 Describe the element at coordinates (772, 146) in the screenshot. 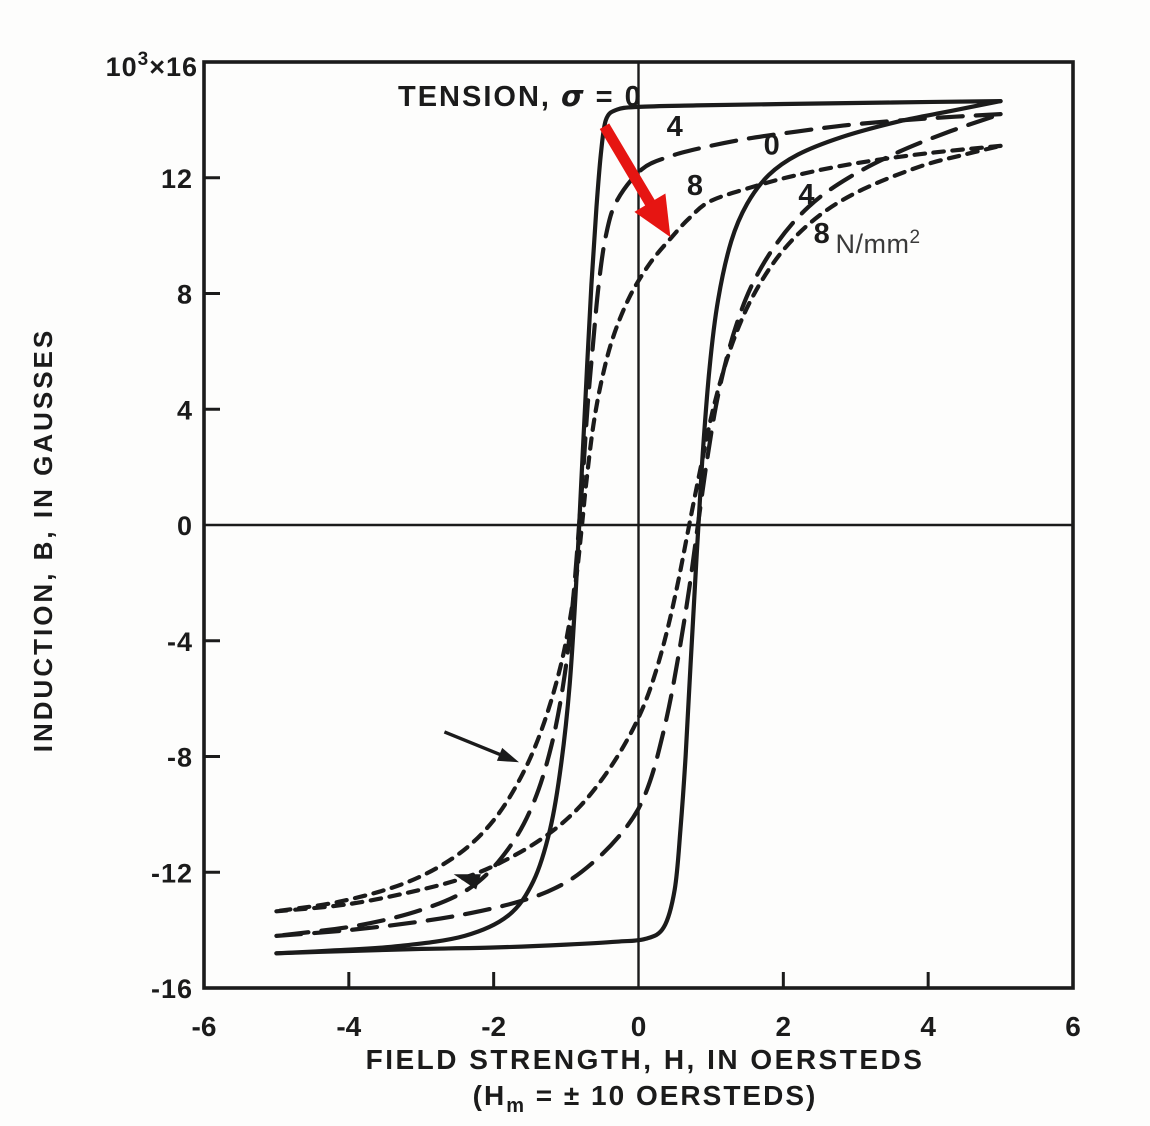

I see `curve-label-ascending-0: 0` at that location.